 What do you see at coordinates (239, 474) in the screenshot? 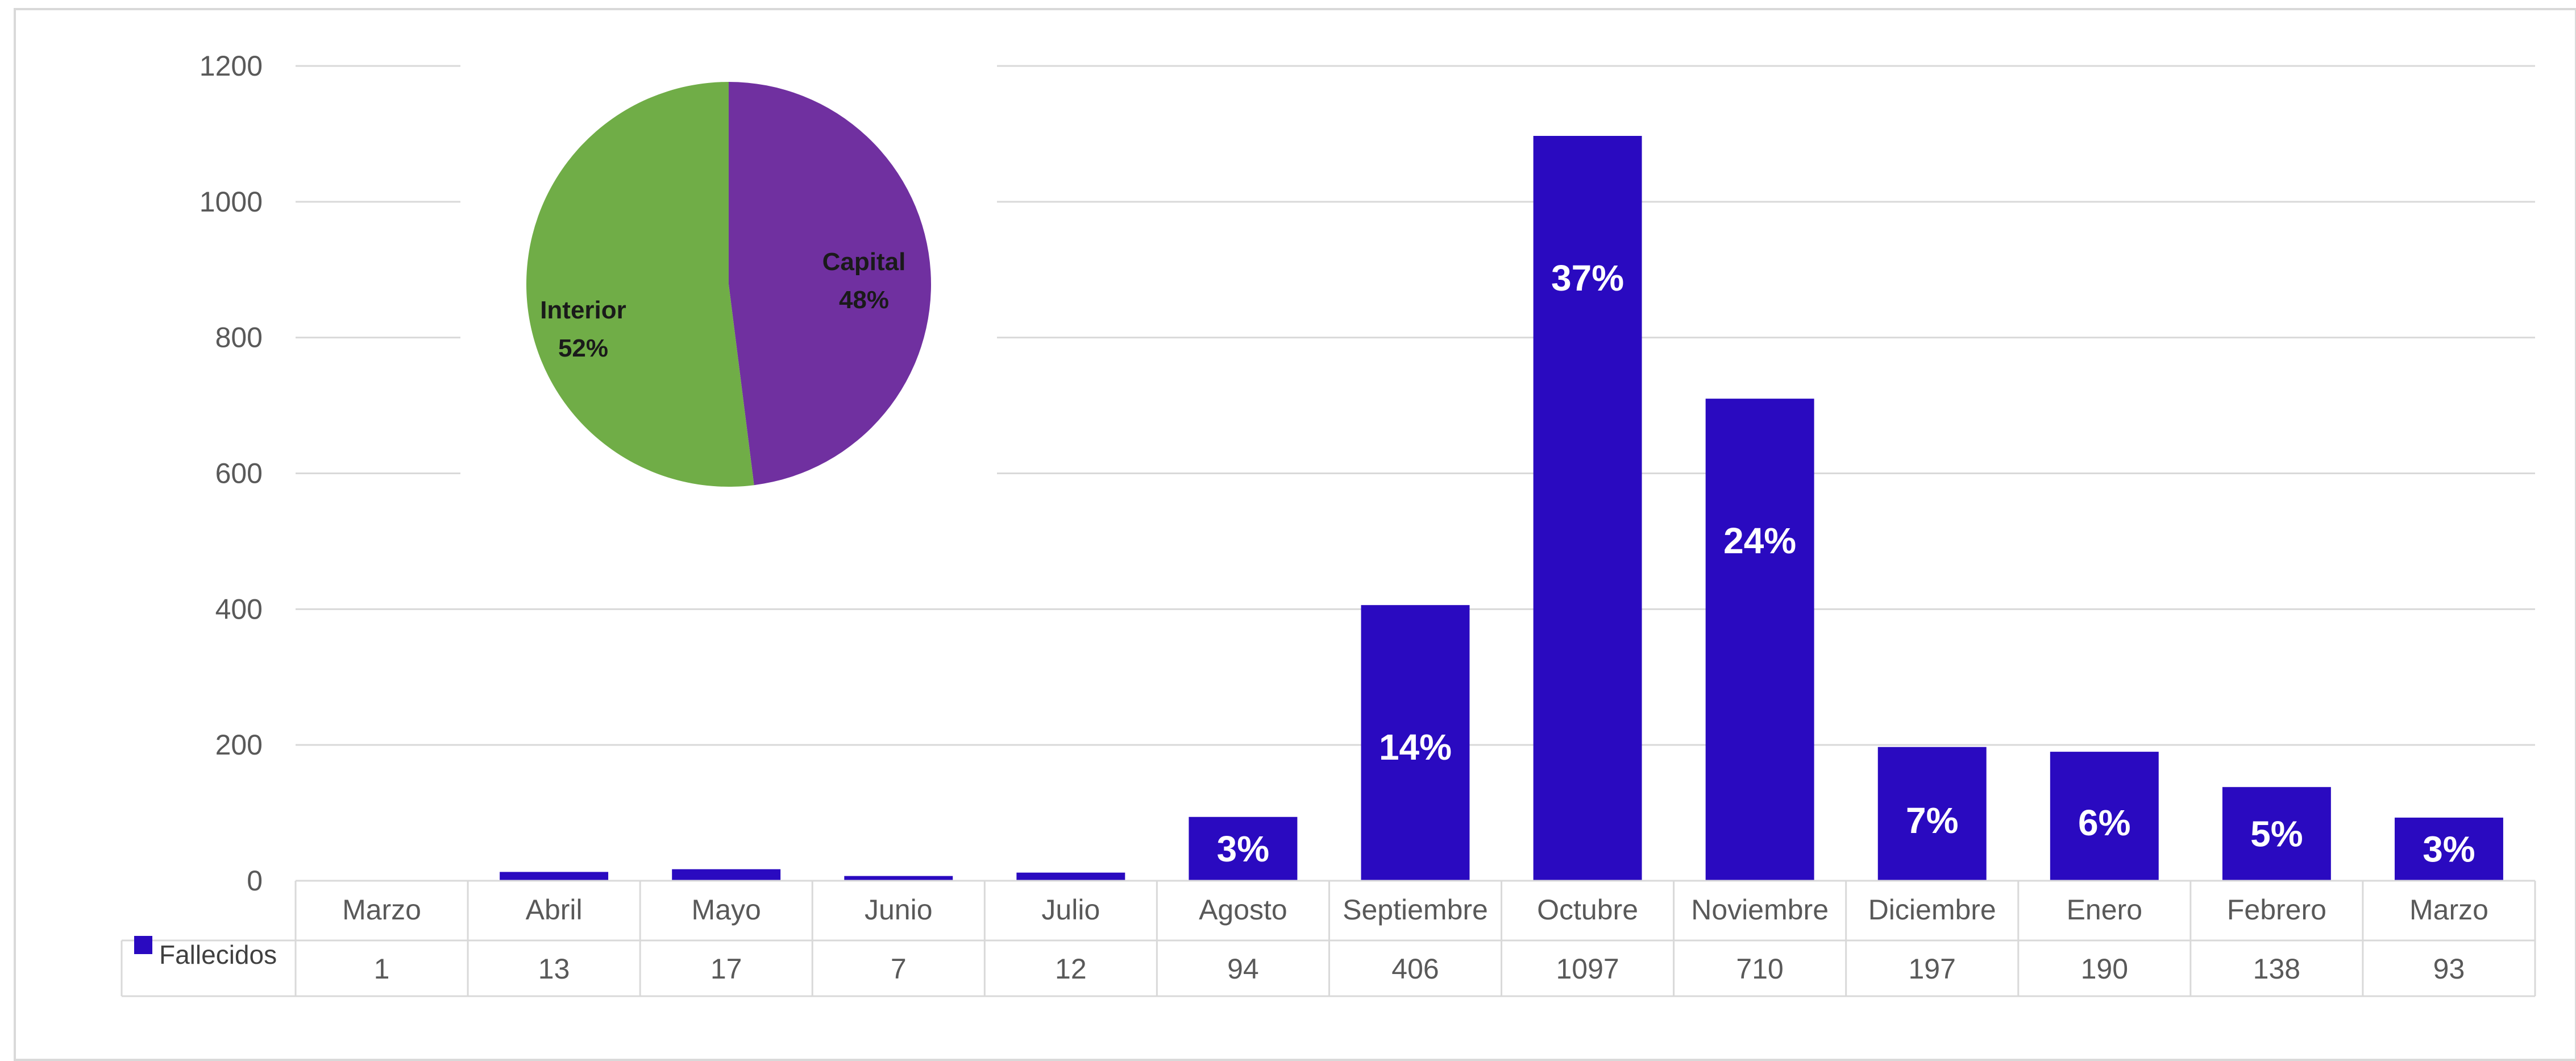
I see `y-tick-label: 600` at bounding box center [239, 474].